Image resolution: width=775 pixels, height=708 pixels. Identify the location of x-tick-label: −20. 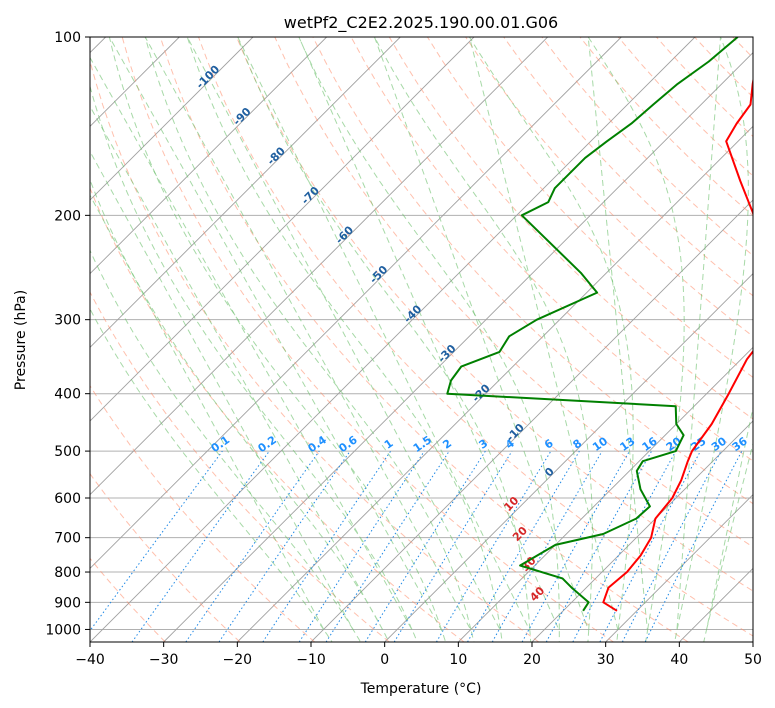
(238, 660).